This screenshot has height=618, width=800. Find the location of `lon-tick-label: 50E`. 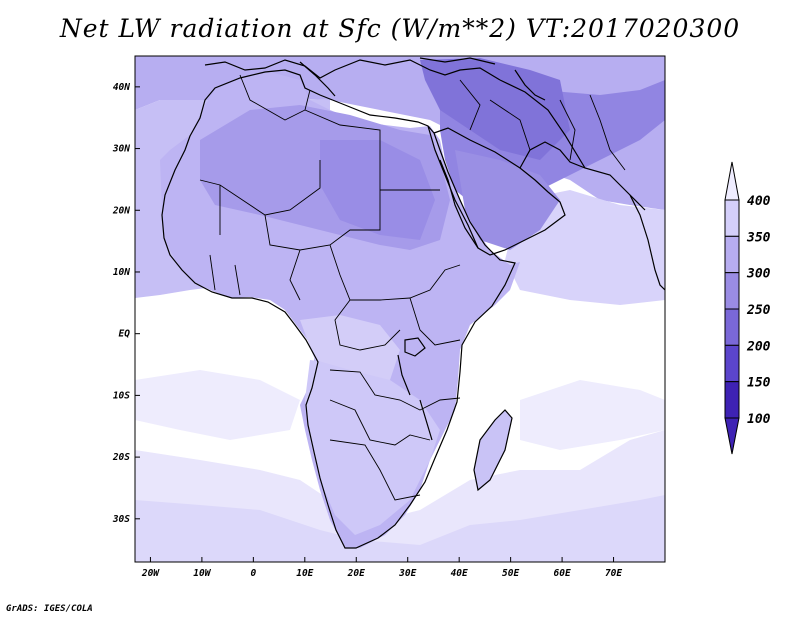

lon-tick-label: 50E is located at coordinates (510, 573).